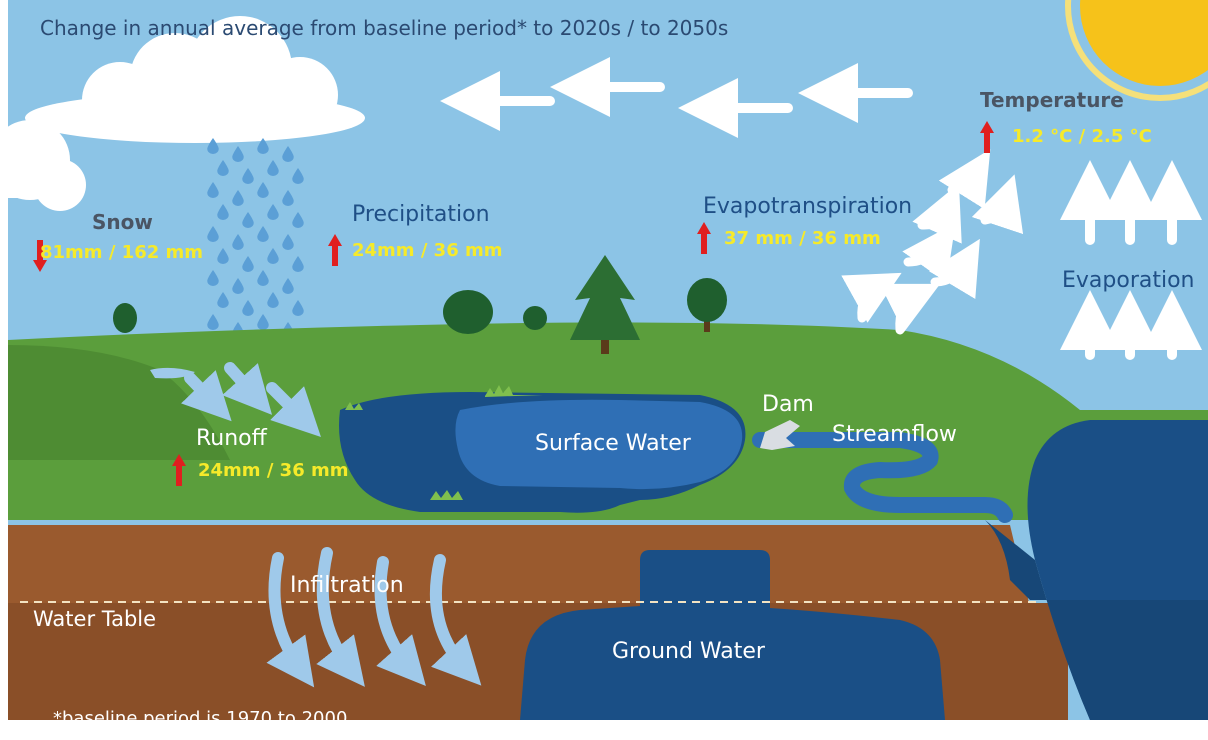  Describe the element at coordinates (1131, 260) in the screenshot. I see `evaporation-arrows` at that location.